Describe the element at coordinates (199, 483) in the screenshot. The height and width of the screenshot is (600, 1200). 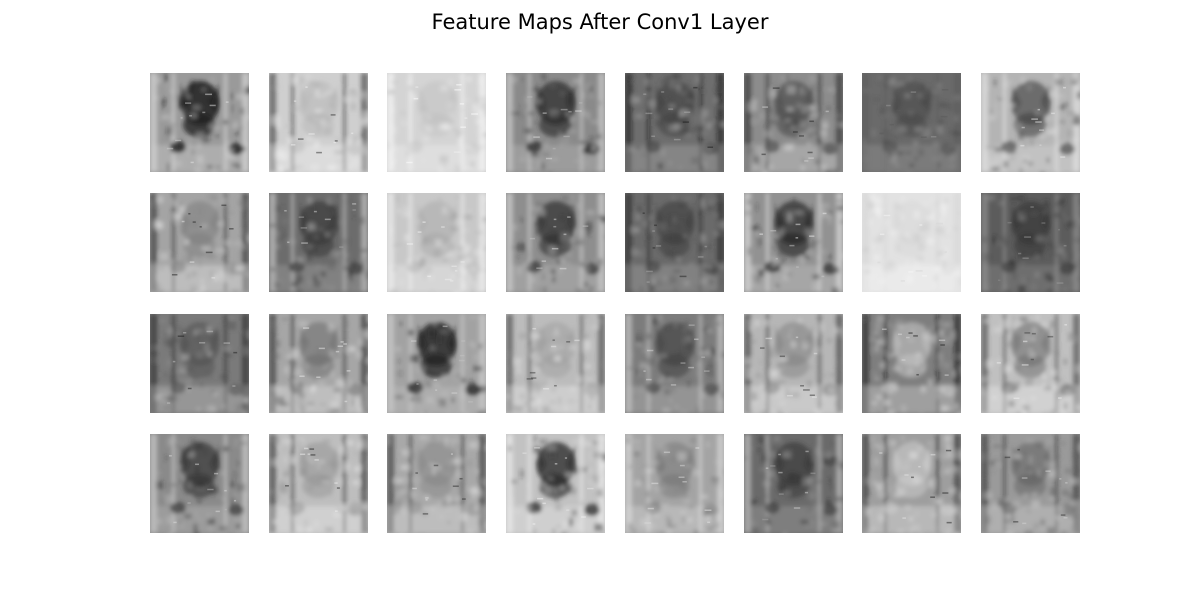
I see `feature-map-r4-c1` at that location.